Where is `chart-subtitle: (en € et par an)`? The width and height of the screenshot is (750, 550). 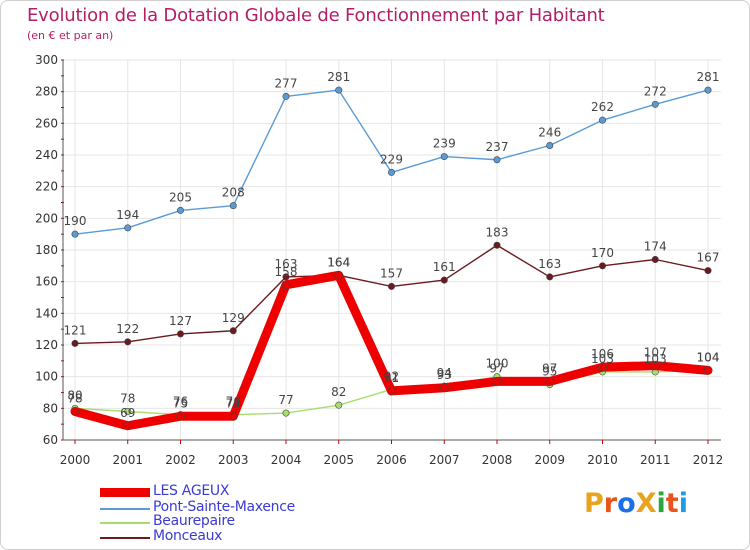
chart-subtitle: (en € et par an) is located at coordinates (70, 35).